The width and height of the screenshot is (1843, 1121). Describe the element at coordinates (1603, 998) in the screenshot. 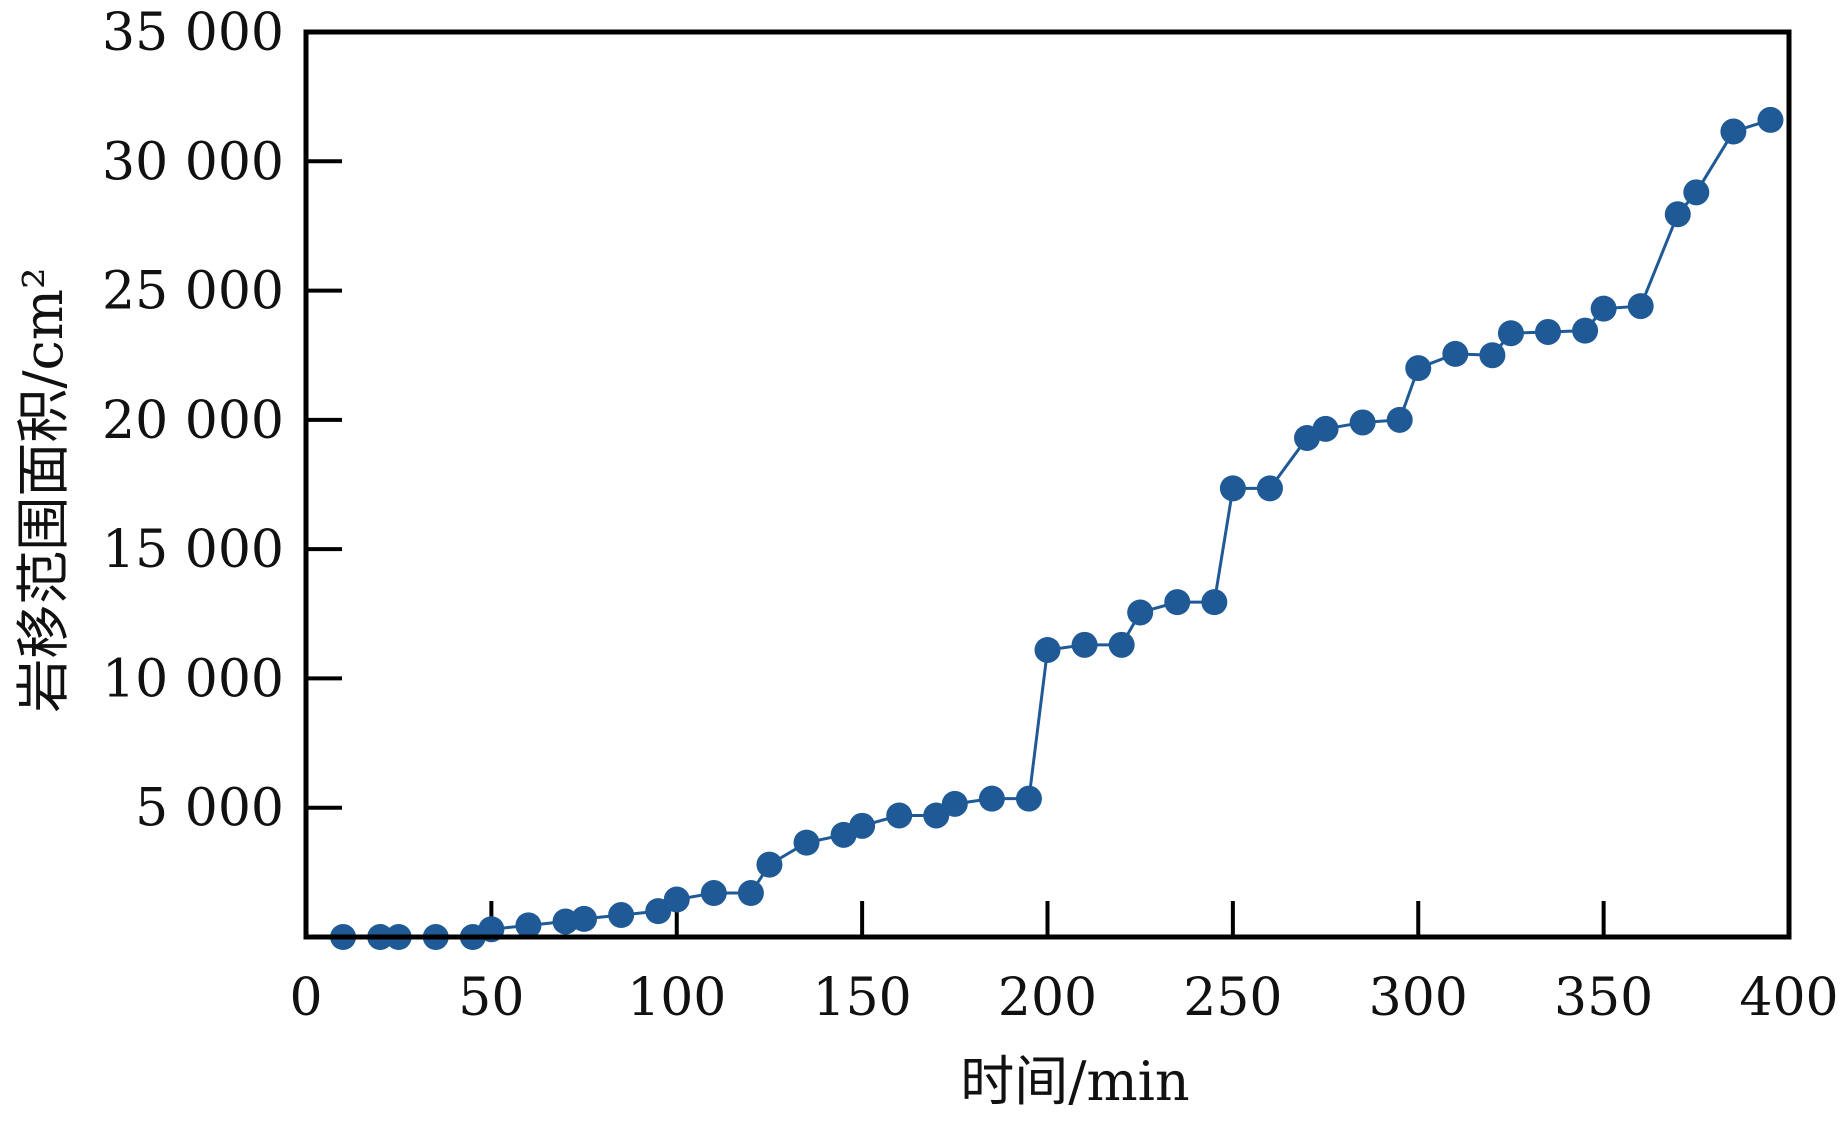

I see `x-tick-label: 350` at that location.